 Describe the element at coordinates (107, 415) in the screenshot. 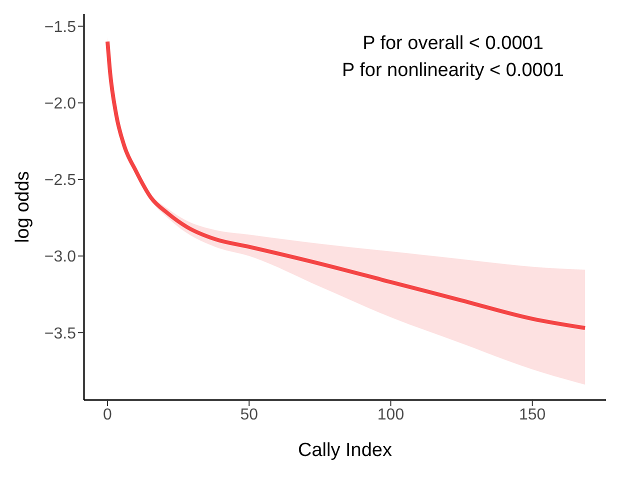

I see `x-tick-label: 0` at that location.